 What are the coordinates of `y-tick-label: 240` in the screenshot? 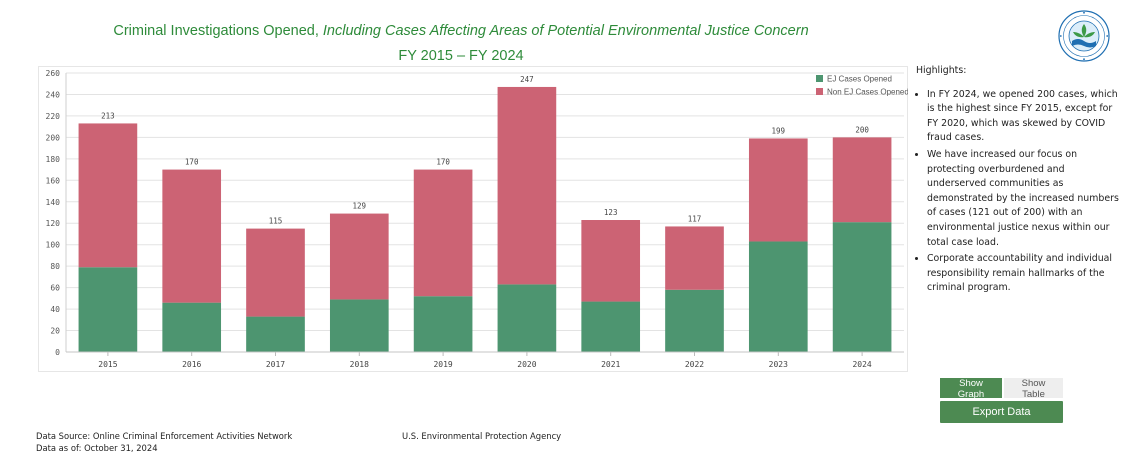 It's located at (53, 94).